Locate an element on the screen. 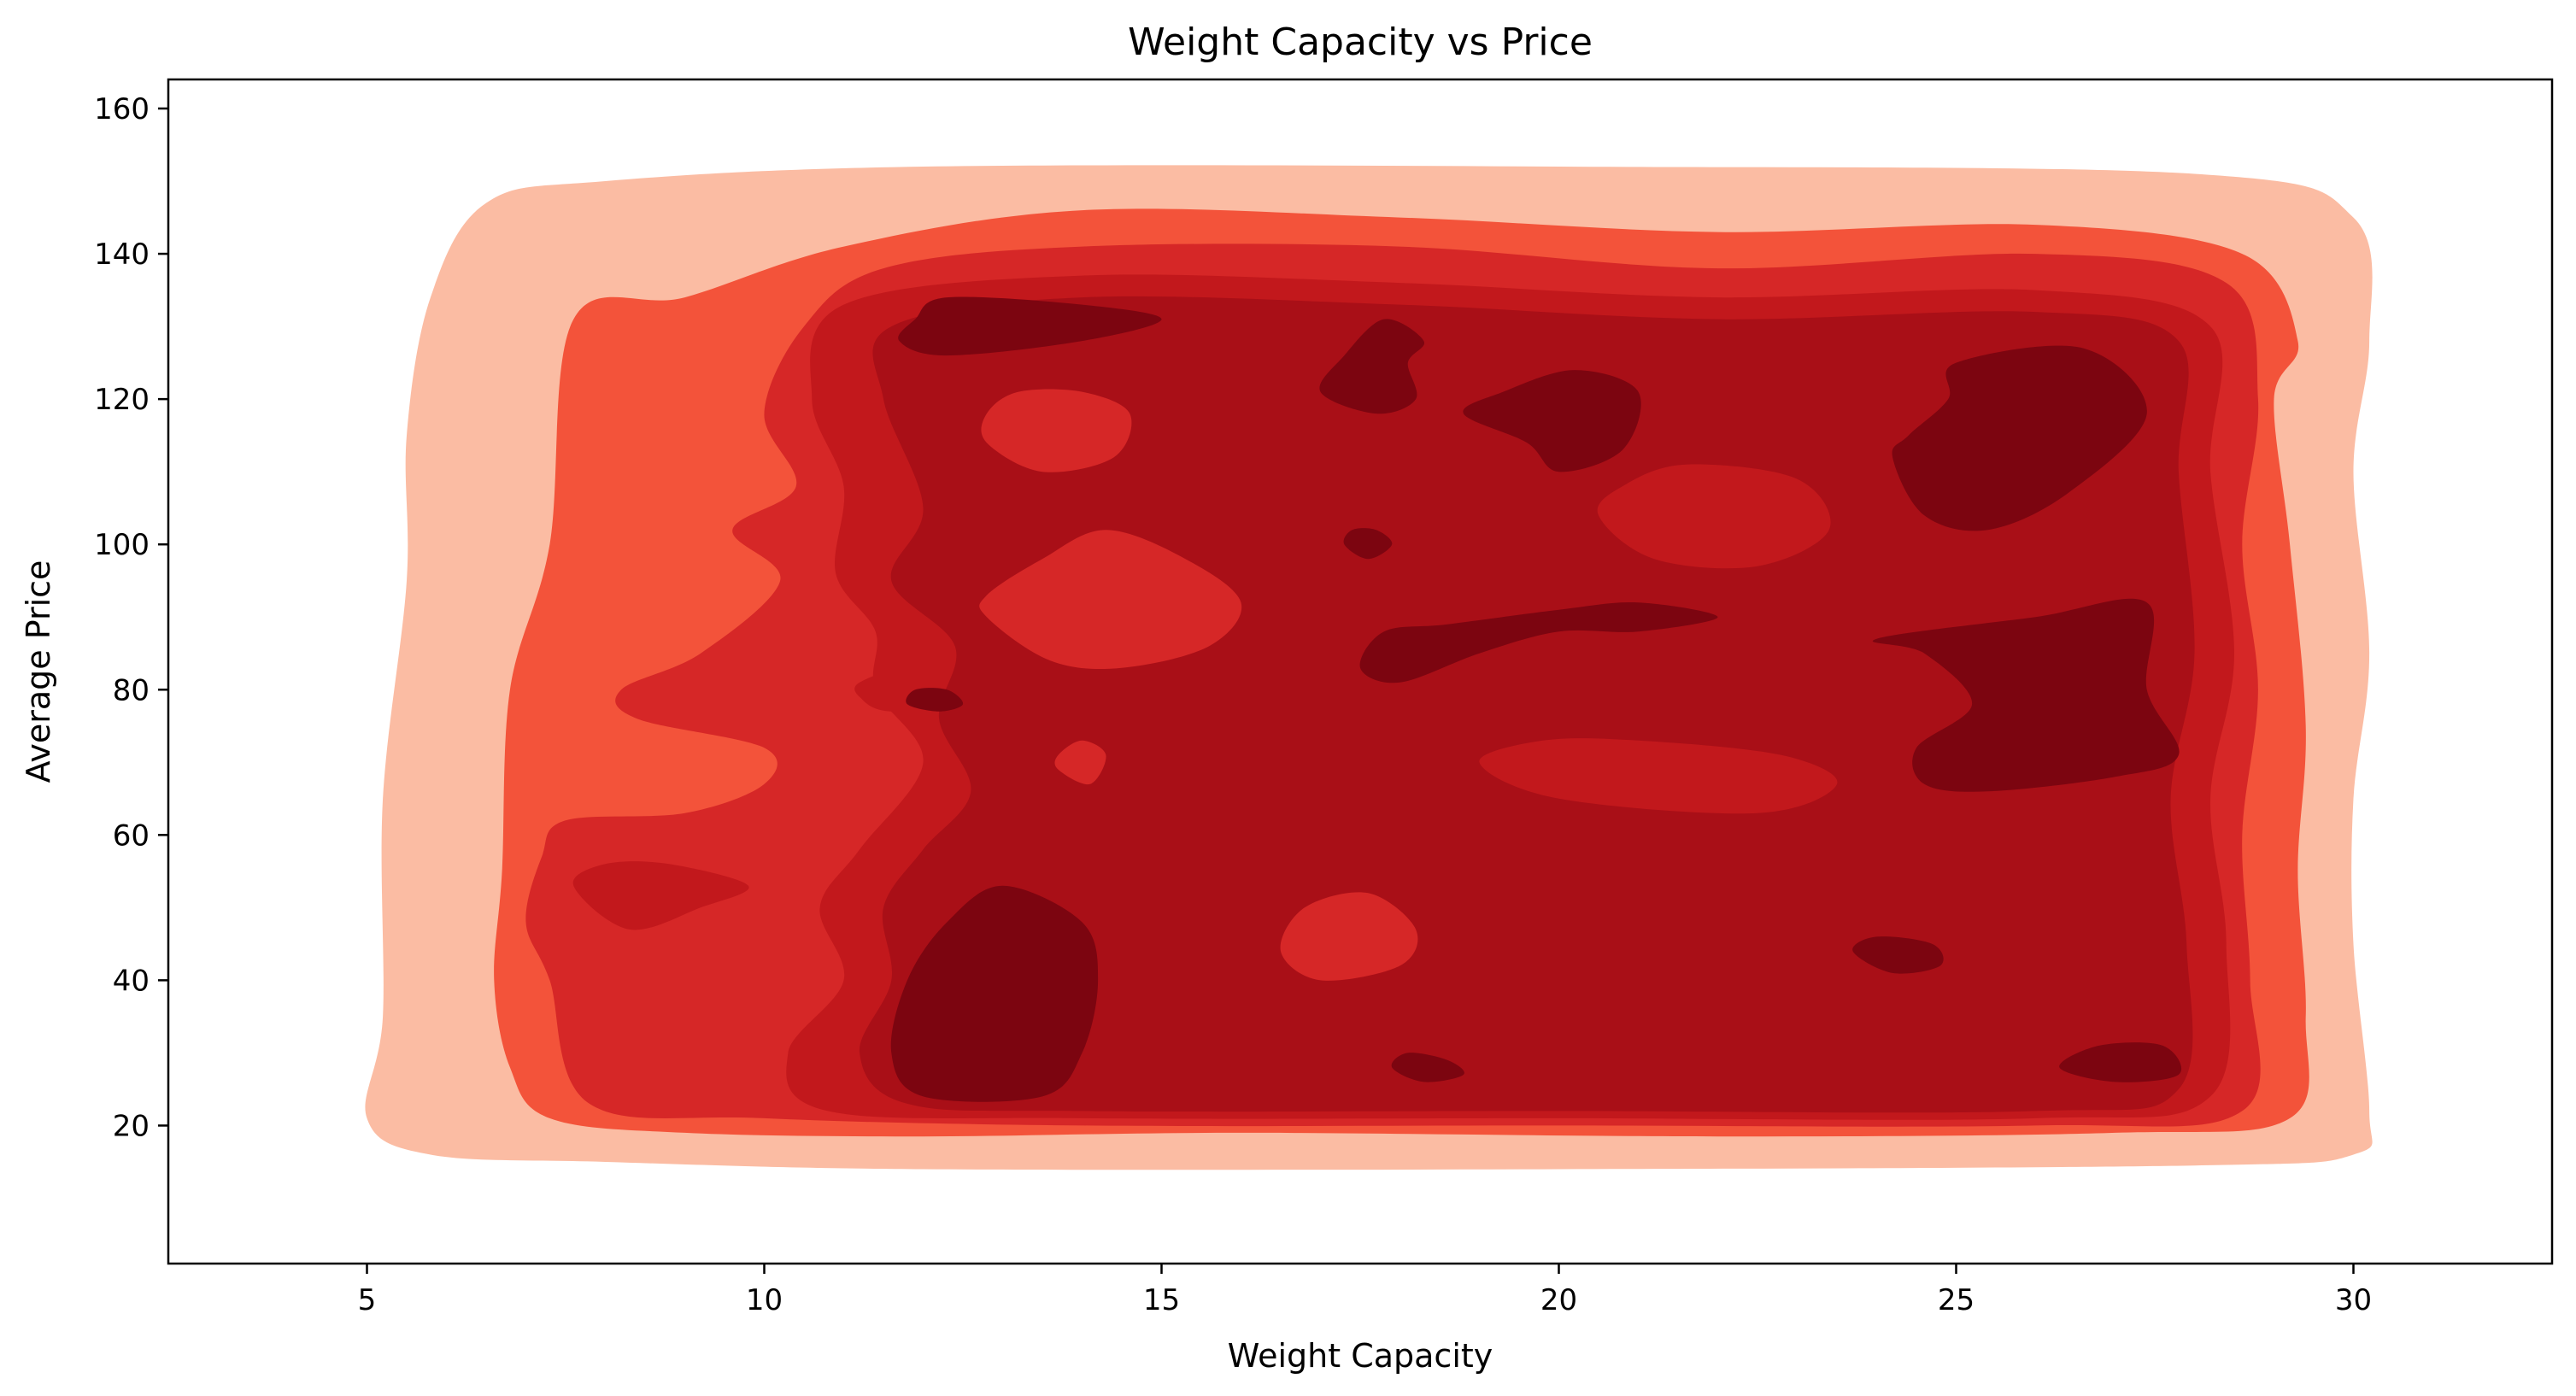 This screenshot has width=2576, height=1396. x-tick-label: 30 is located at coordinates (2353, 1300).